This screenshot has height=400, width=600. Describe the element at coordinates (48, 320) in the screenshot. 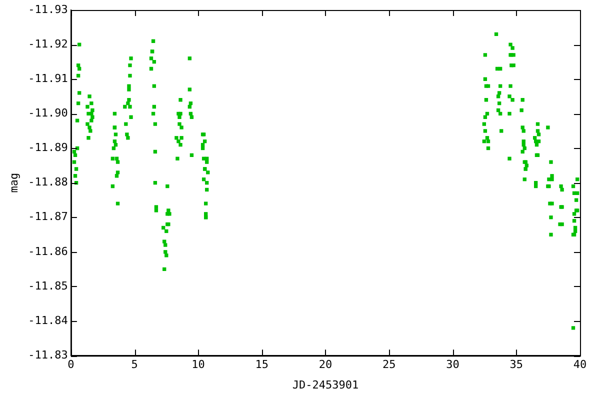

I see `y-tick-label: -11.84` at that location.